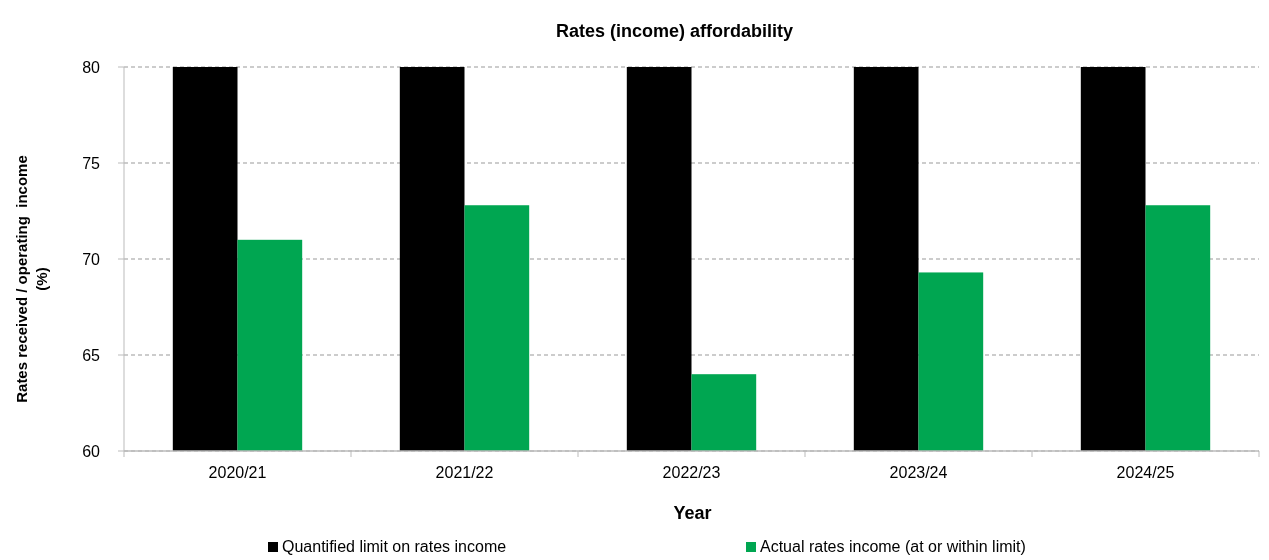 This screenshot has width=1269, height=560. I want to click on x-axis-title: Year, so click(692, 513).